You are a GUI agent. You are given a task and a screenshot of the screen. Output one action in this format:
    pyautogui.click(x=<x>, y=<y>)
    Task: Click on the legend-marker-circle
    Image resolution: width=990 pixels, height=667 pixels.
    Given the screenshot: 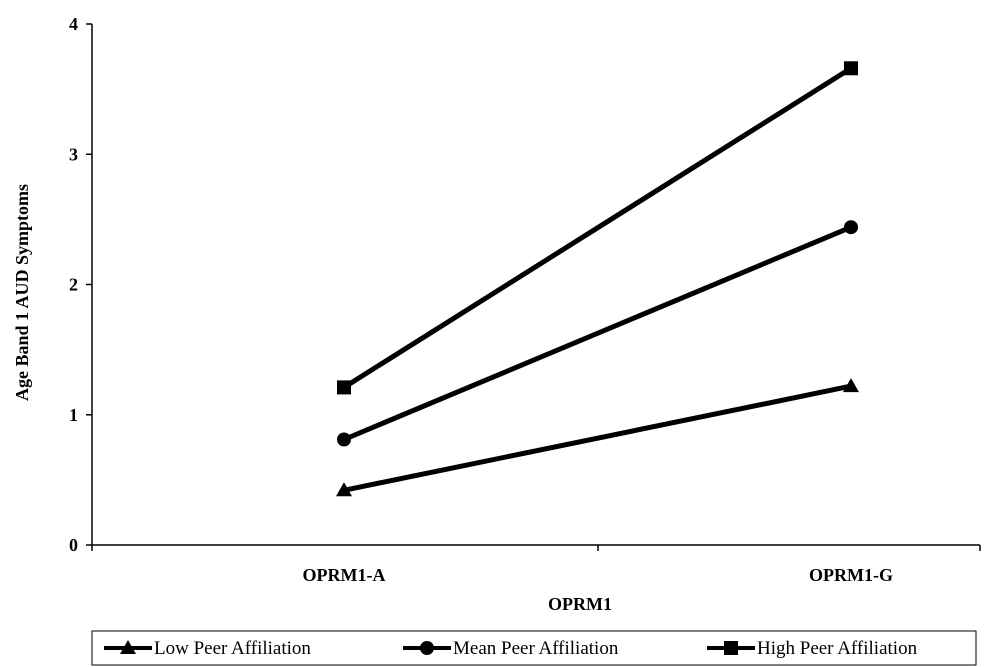 What is the action you would take?
    pyautogui.click(x=427, y=648)
    